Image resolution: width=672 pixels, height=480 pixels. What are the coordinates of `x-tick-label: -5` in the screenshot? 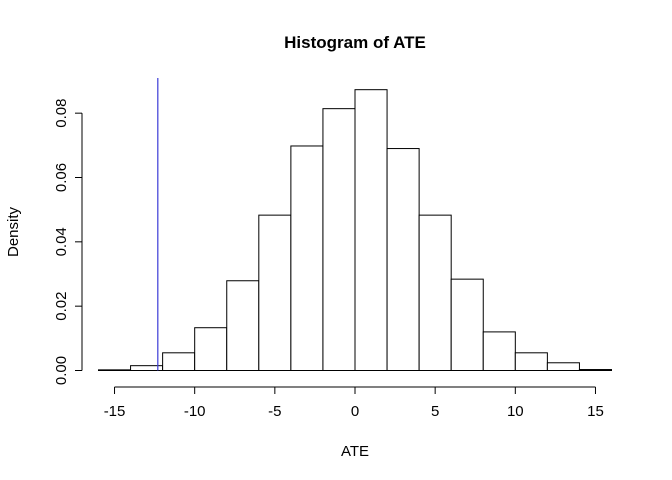 It's located at (274, 411).